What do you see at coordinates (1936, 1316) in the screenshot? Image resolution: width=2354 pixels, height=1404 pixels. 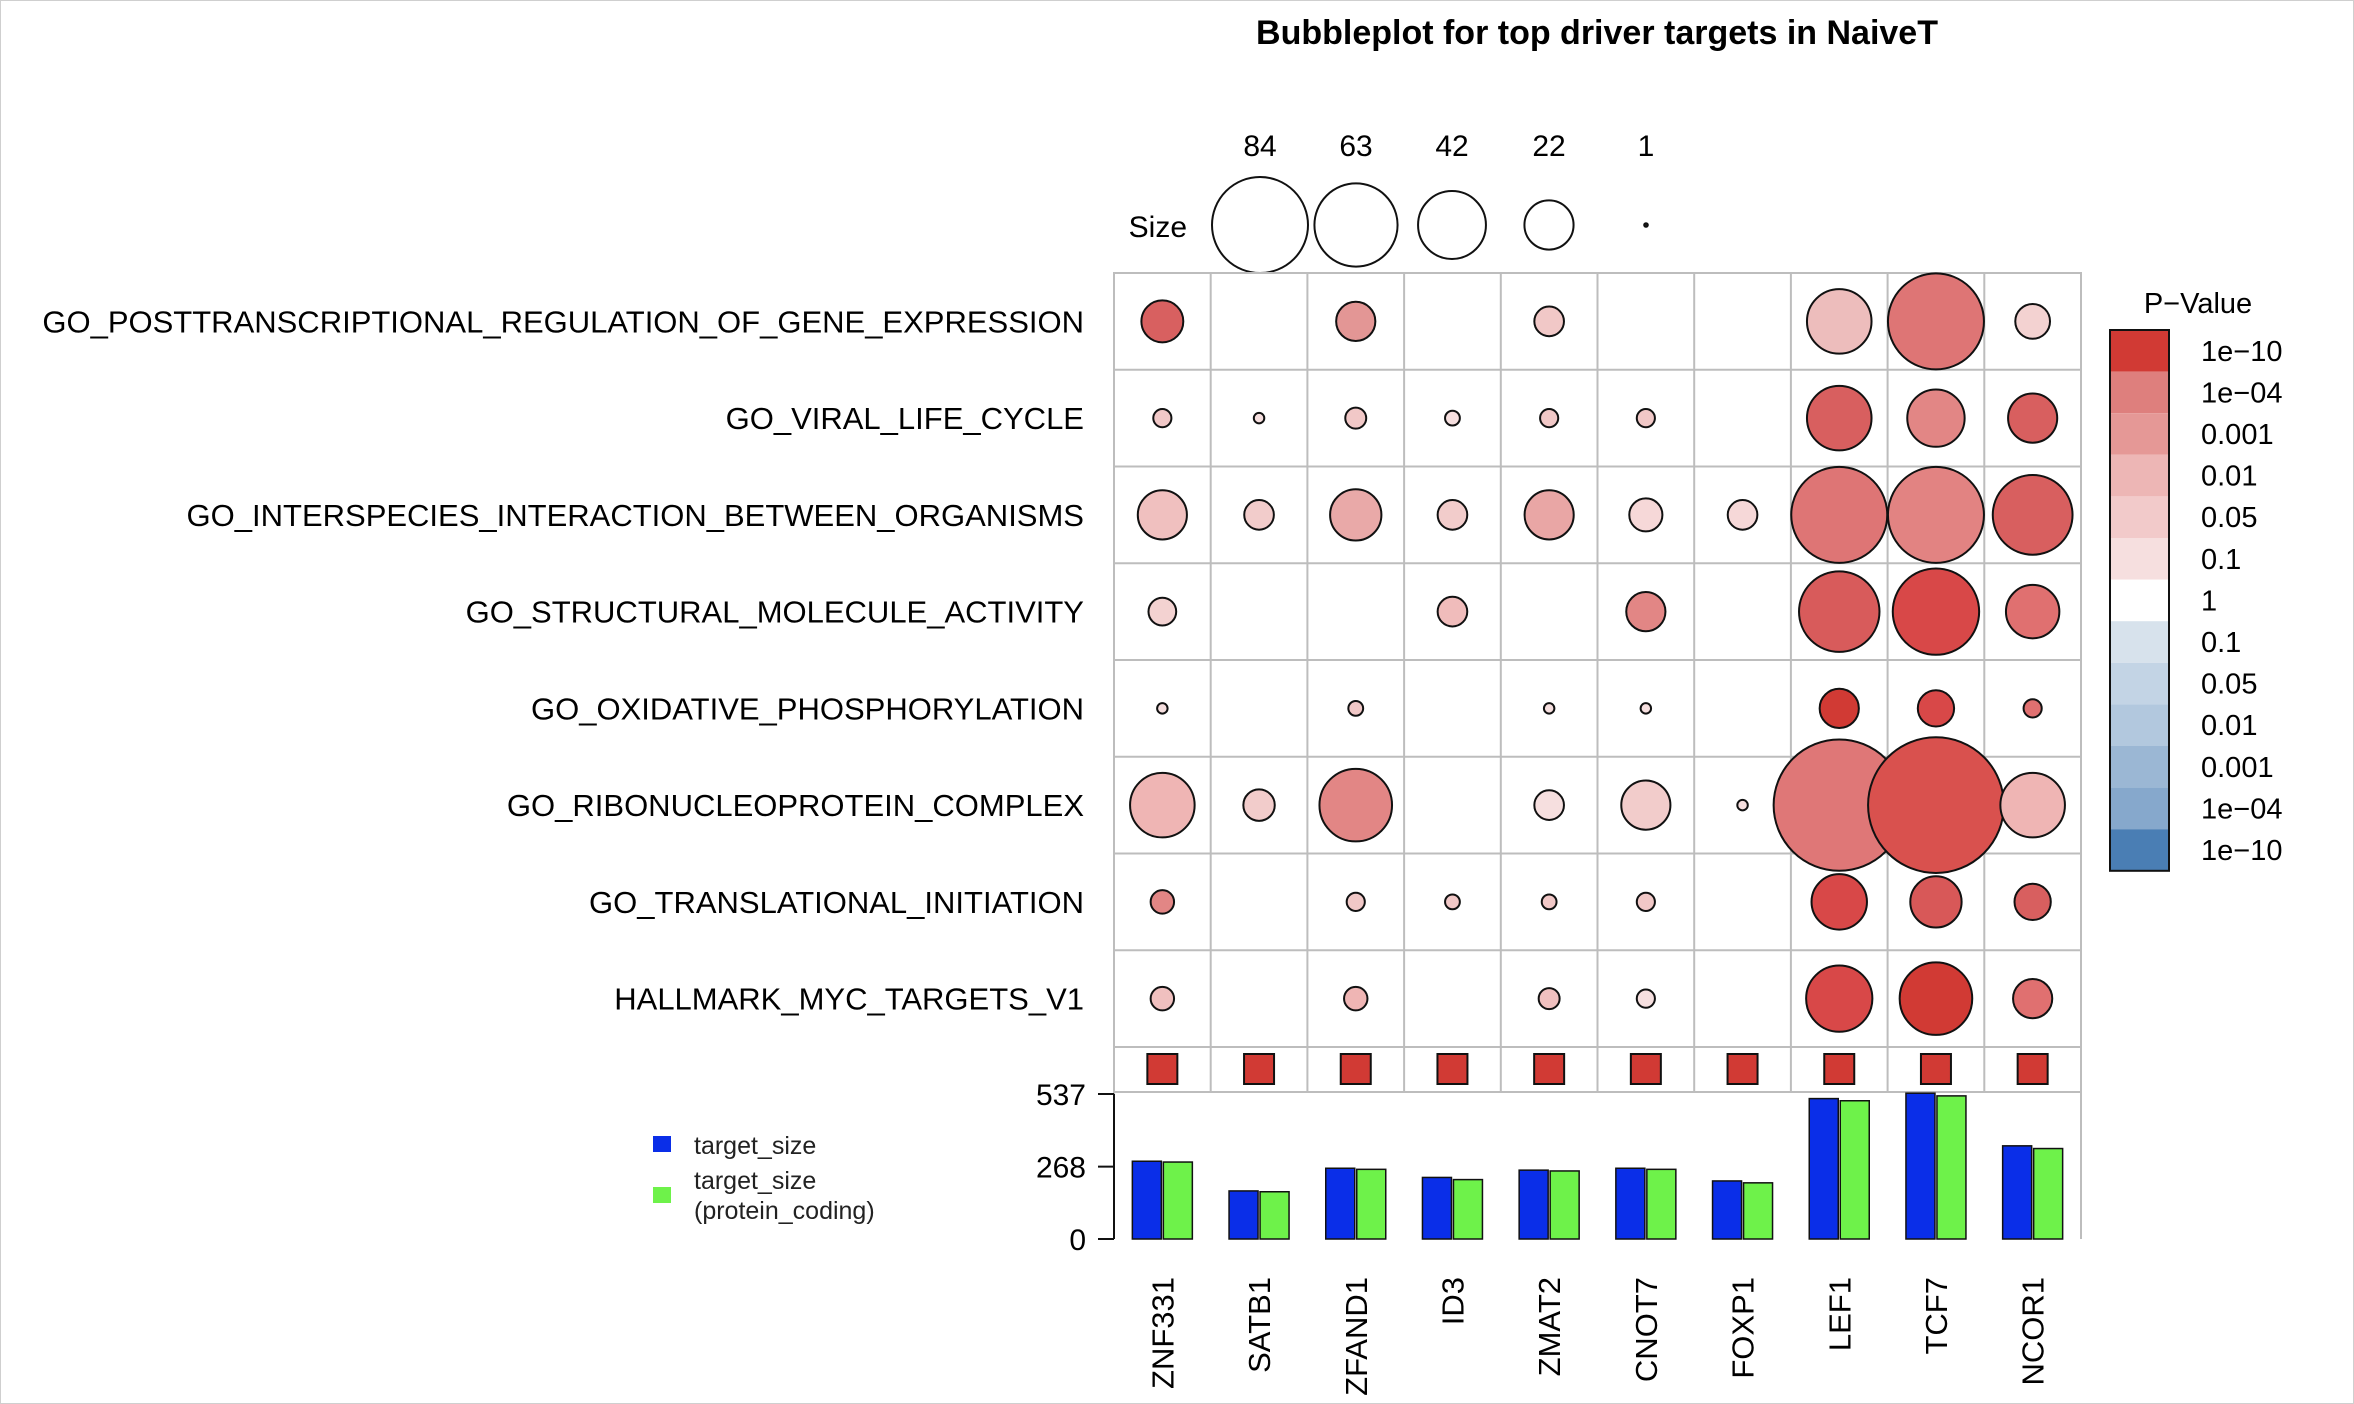 I see `column-label: TCF7` at bounding box center [1936, 1316].